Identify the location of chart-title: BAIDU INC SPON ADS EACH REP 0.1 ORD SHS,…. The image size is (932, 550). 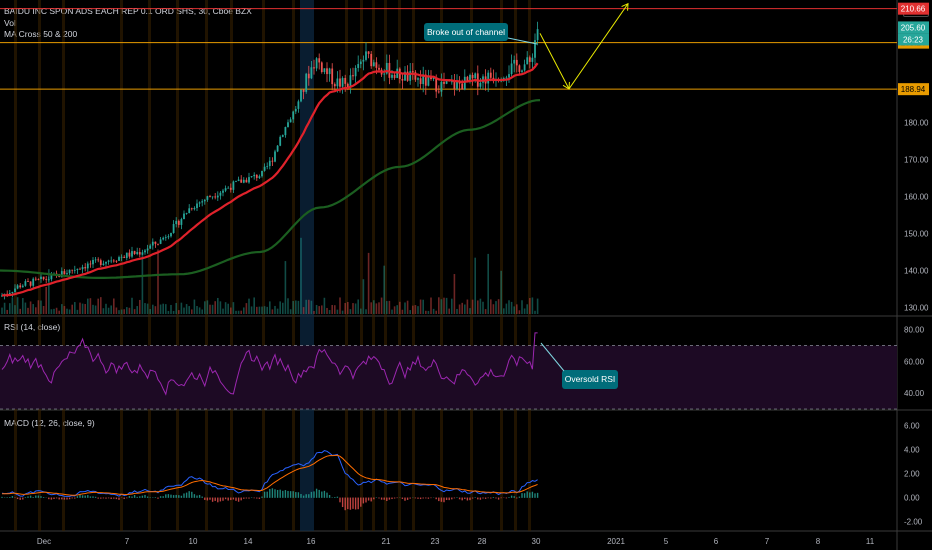
(128, 11).